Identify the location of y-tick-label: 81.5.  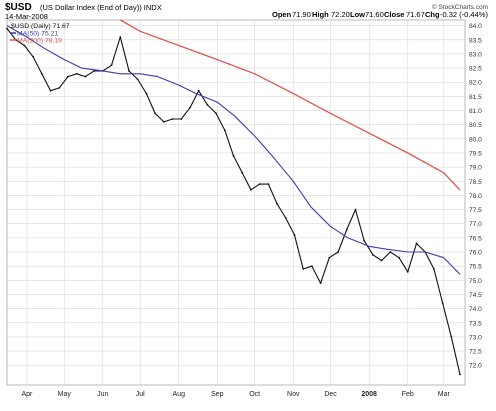
(475, 97).